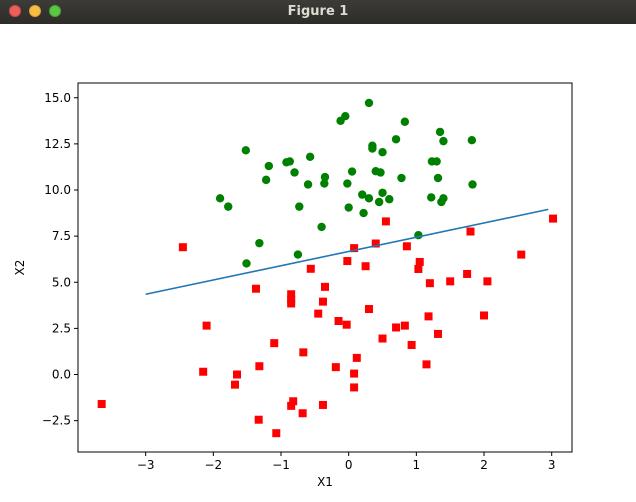  I want to click on y-tick-label: 10.0, so click(57, 190).